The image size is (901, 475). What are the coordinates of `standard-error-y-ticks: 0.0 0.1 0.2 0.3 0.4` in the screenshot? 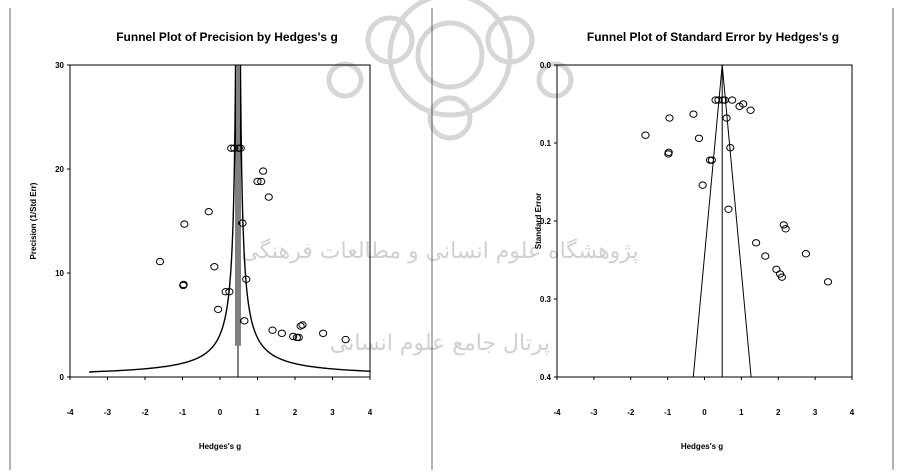 It's located at (548, 221).